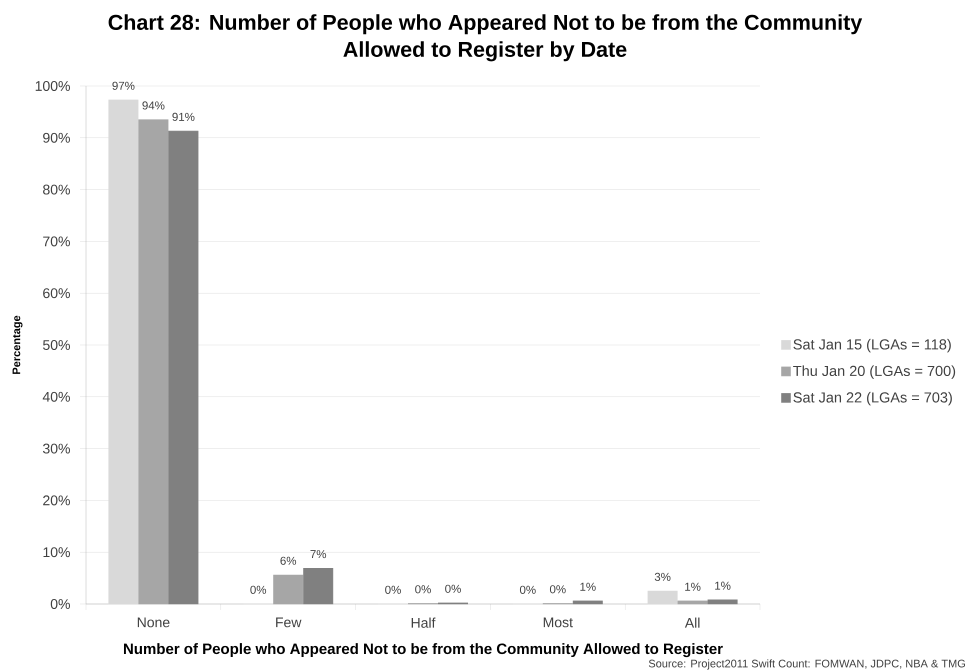 This screenshot has width=968, height=670. I want to click on y-tick-label: 70%, so click(56, 241).